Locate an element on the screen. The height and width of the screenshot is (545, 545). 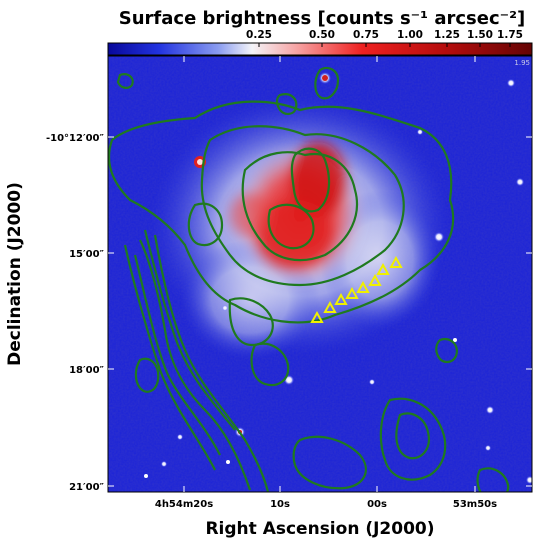
colorbar is located at coordinates (320, 49).